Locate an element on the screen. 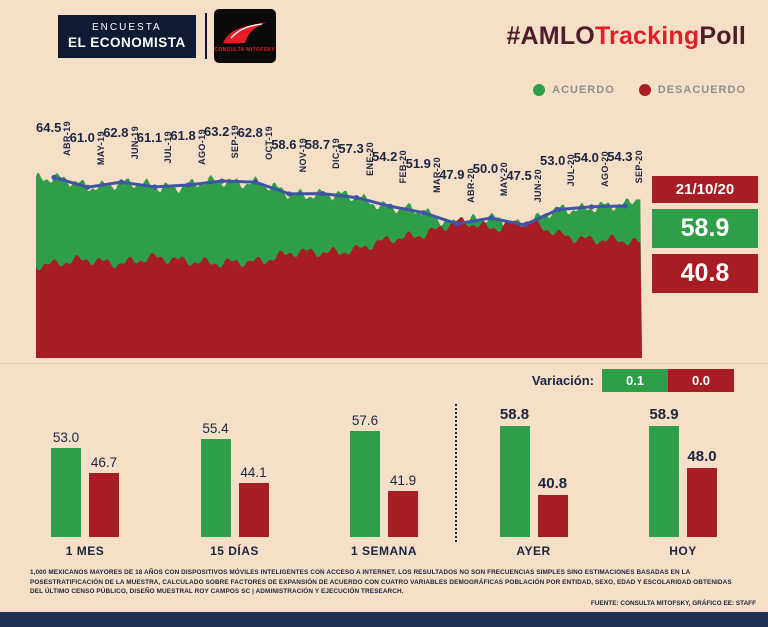 Image resolution: width=768 pixels, height=627 pixels. section-divider is located at coordinates (384, 363).